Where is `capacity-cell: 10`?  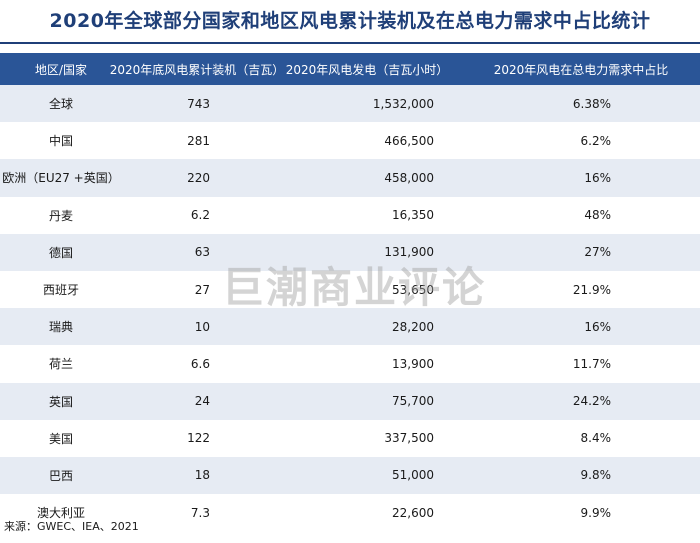 capacity-cell: 10 is located at coordinates (202, 326).